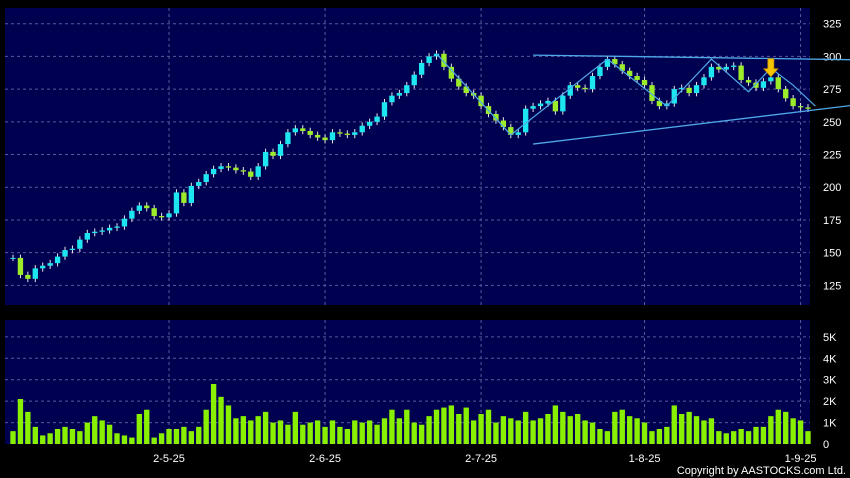 The image size is (850, 478). What do you see at coordinates (830, 359) in the screenshot?
I see `volume-tick-label: 4K` at bounding box center [830, 359].